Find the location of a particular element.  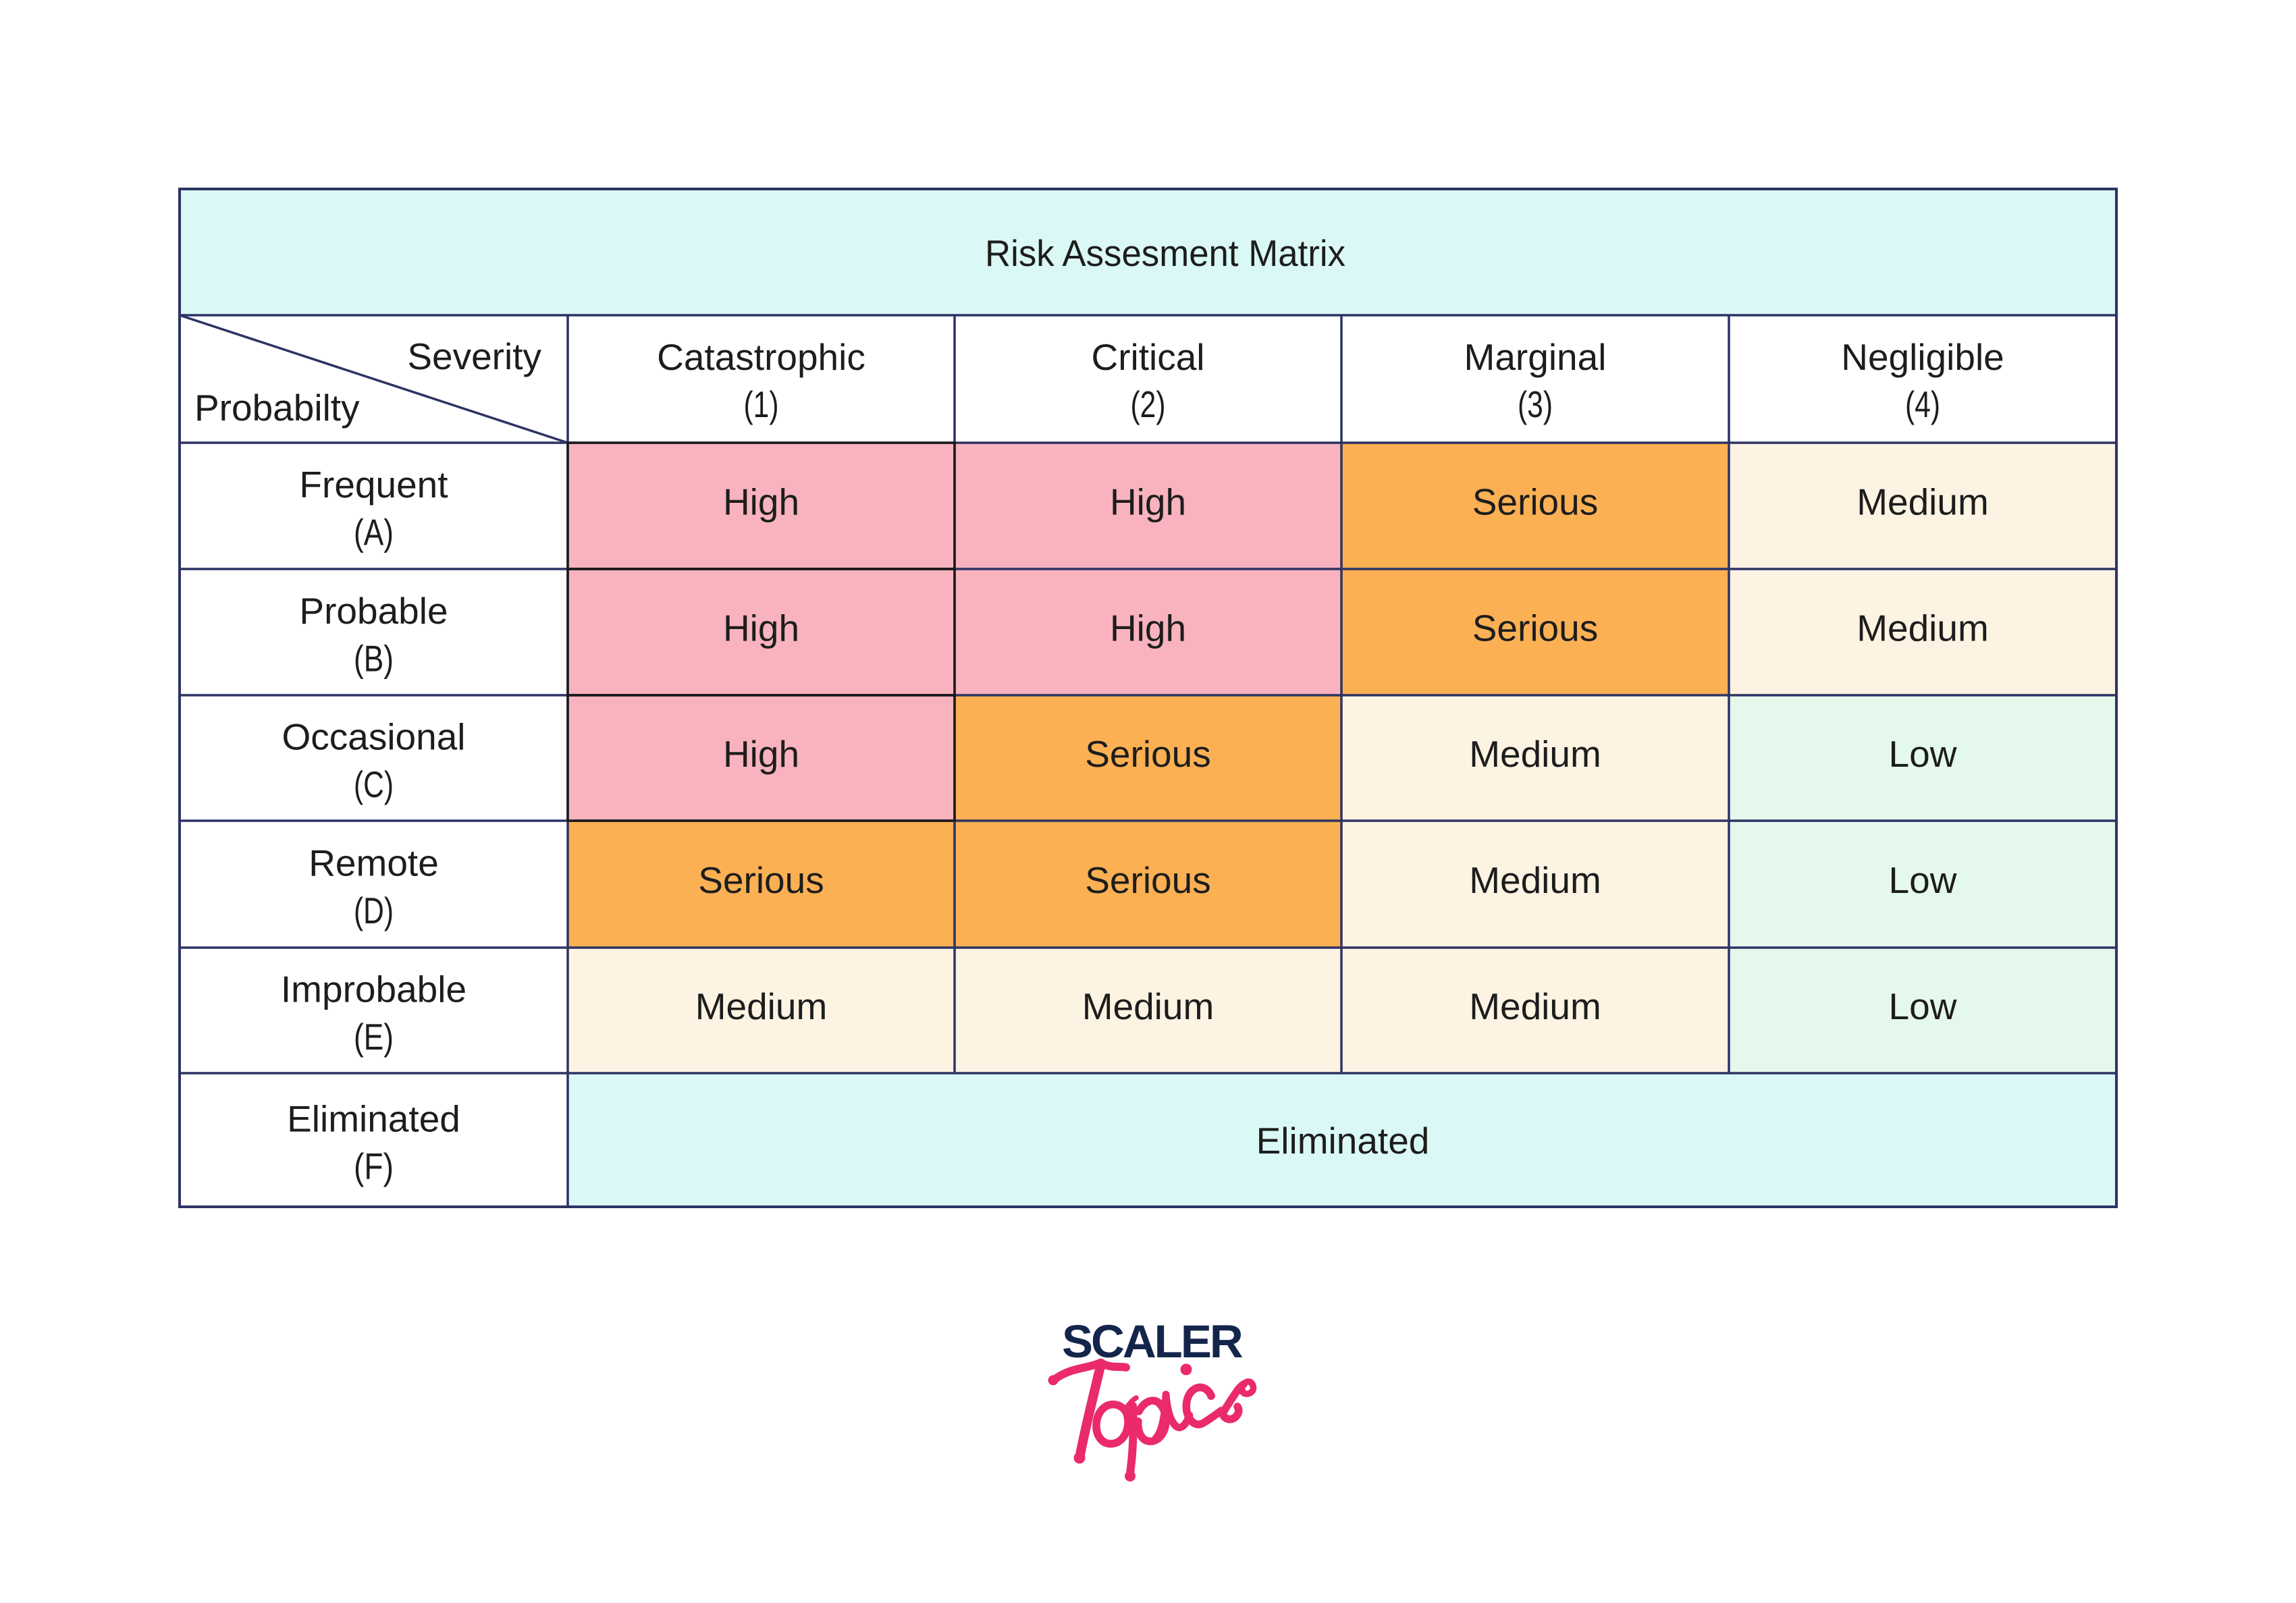

svg-text: Occasional is located at coordinates (373, 737).